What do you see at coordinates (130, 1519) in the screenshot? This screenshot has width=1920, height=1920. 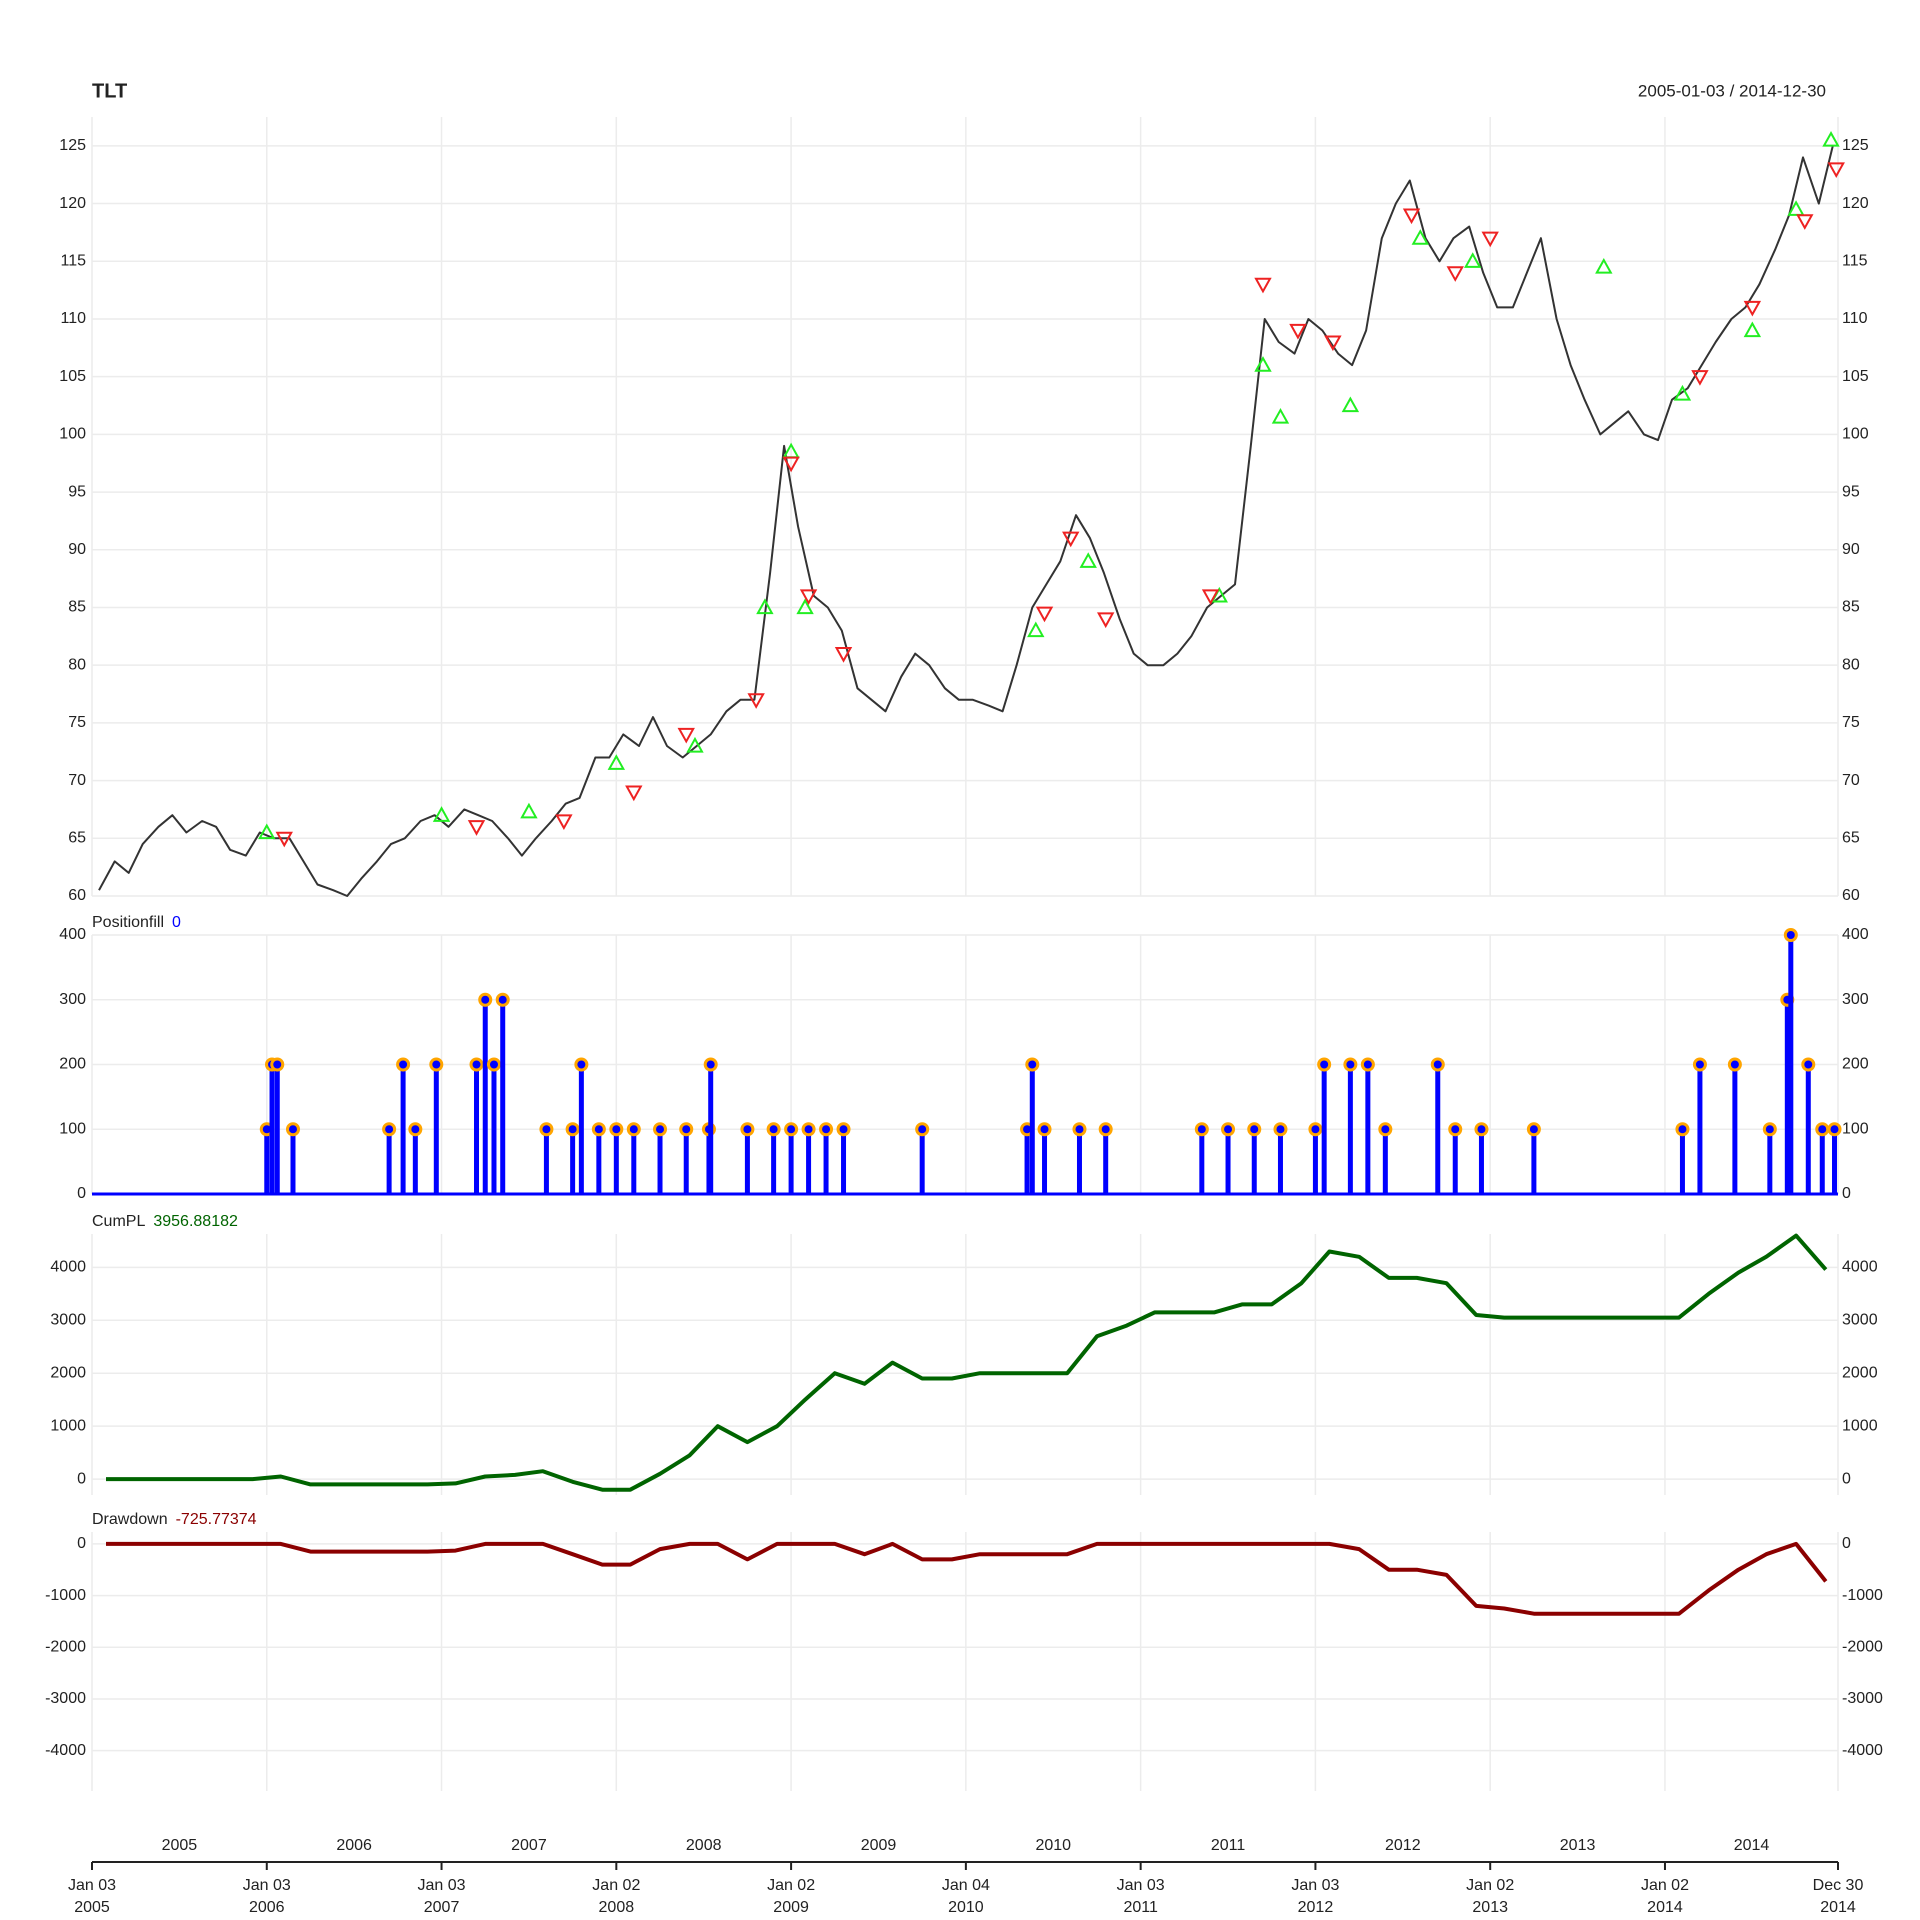 I see `panel-title: Drawdown` at bounding box center [130, 1519].